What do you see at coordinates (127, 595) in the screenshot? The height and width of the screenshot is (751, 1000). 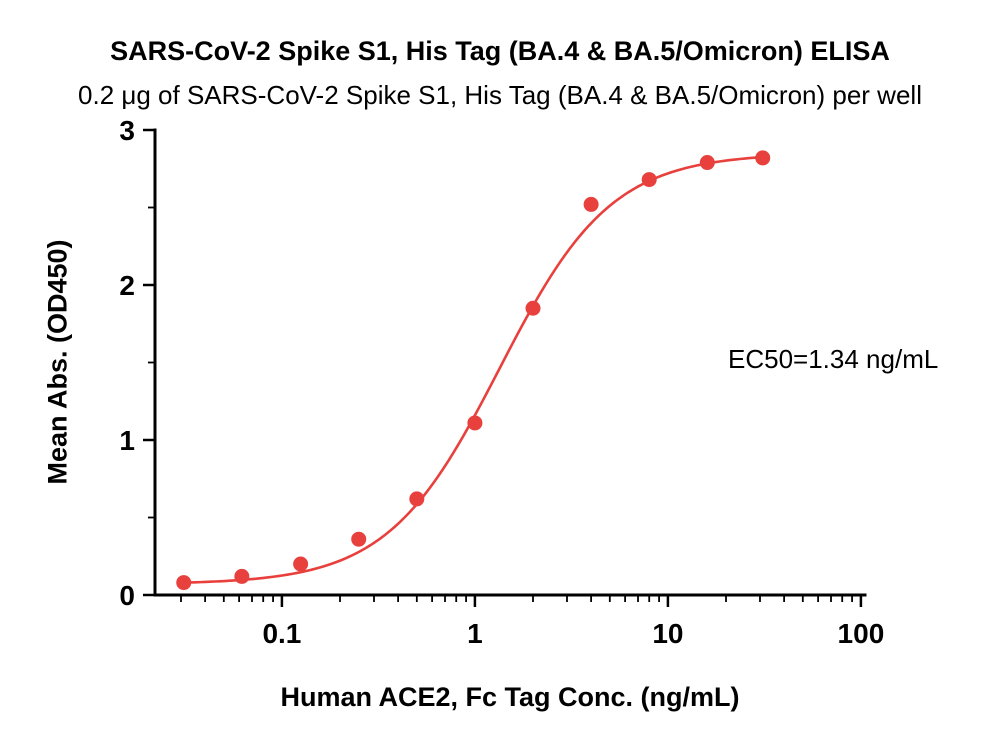 I see `y-tick-label: 0` at bounding box center [127, 595].